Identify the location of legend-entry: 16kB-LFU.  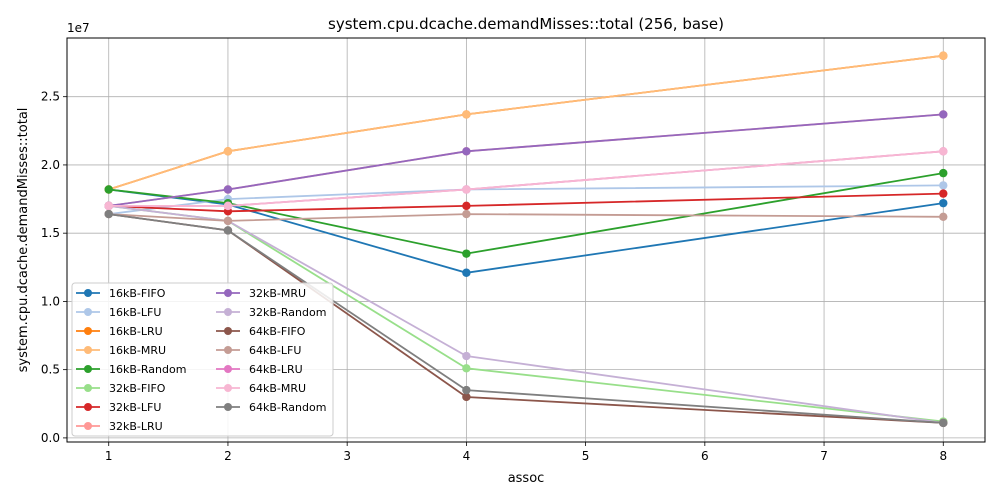
(118, 312).